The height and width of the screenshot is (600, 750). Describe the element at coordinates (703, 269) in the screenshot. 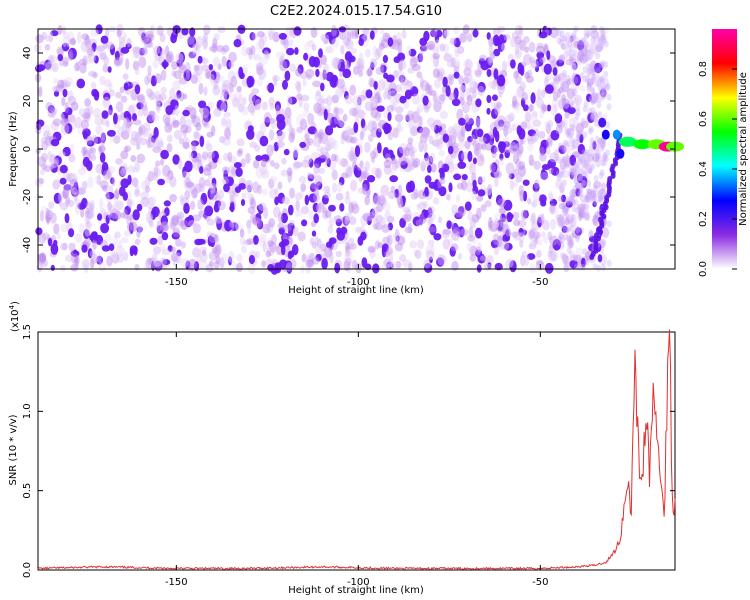

I see `colorbar-tick-label: 0.0` at that location.